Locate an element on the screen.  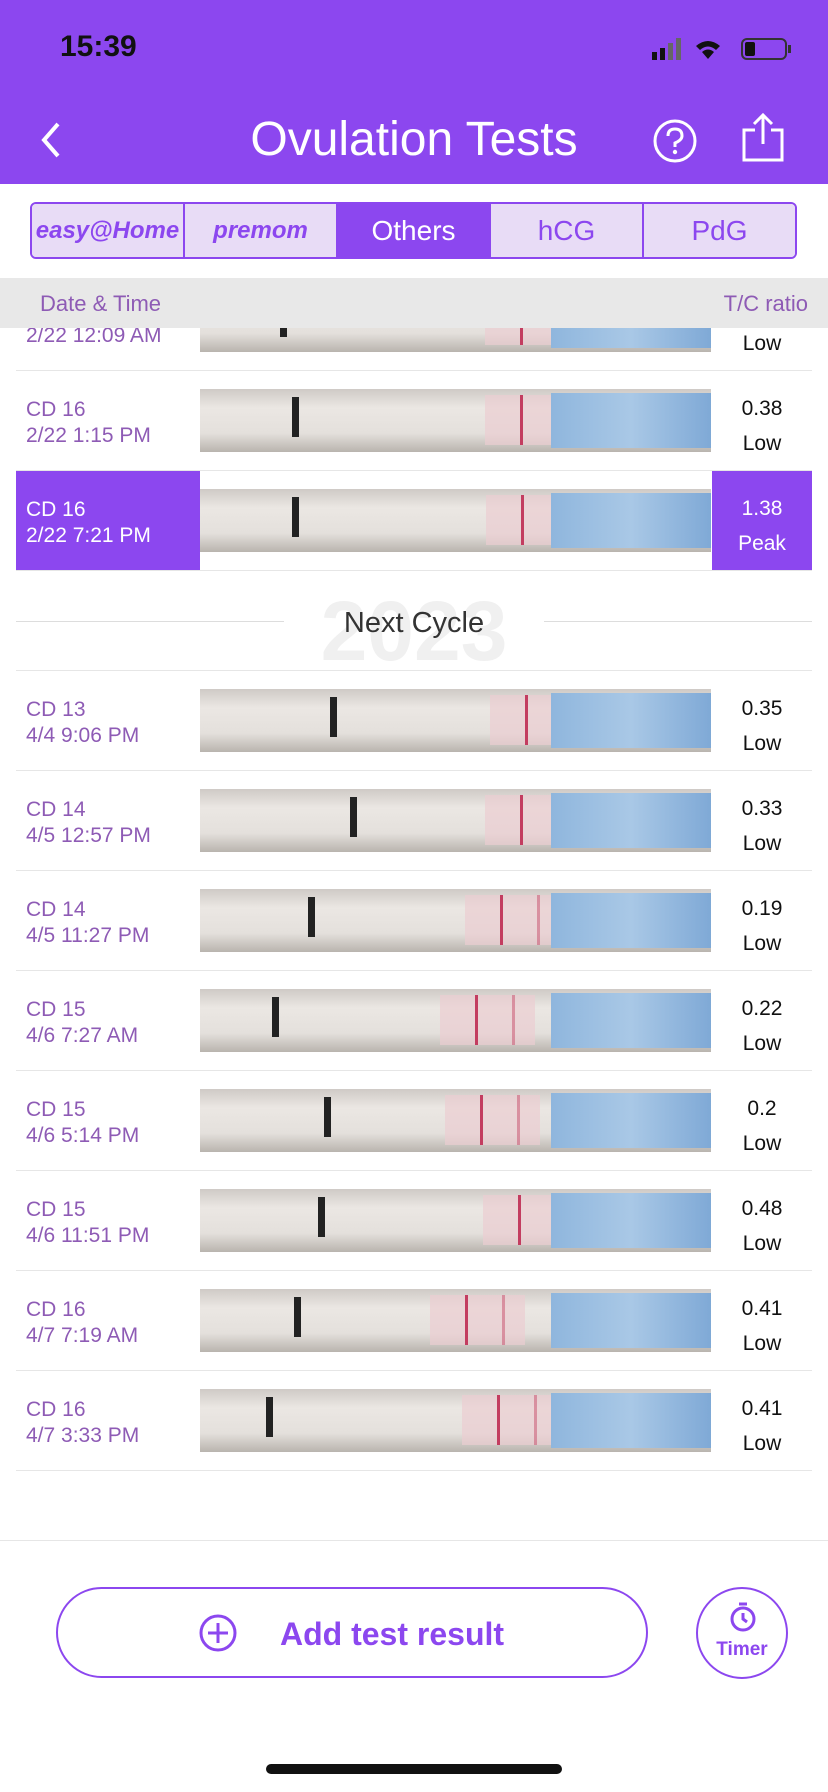
tab: PdG is located at coordinates (719, 230).